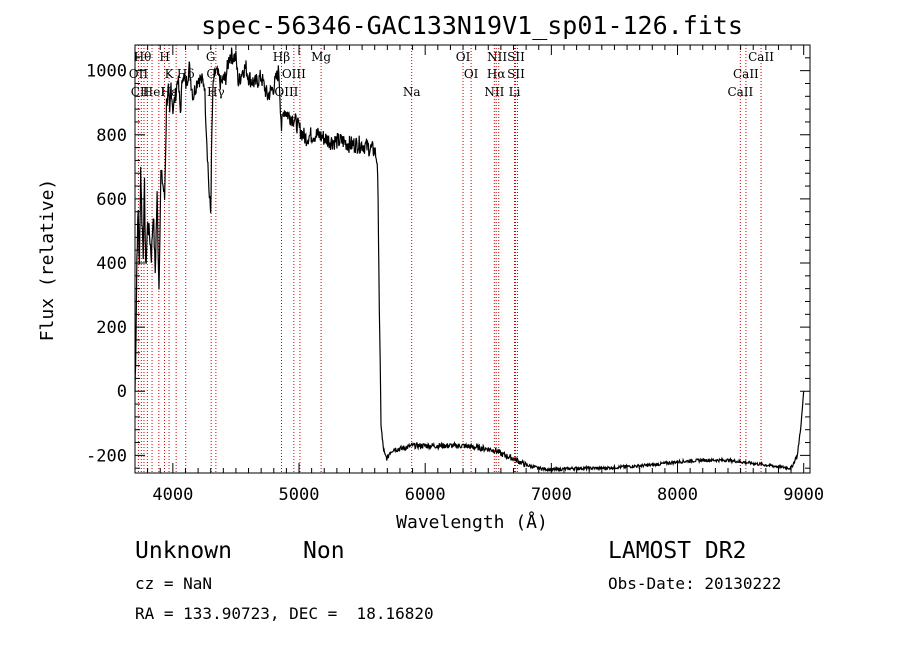 Image resolution: width=900 pixels, height=649 pixels. I want to click on line-label-4: Mg, so click(321, 57).